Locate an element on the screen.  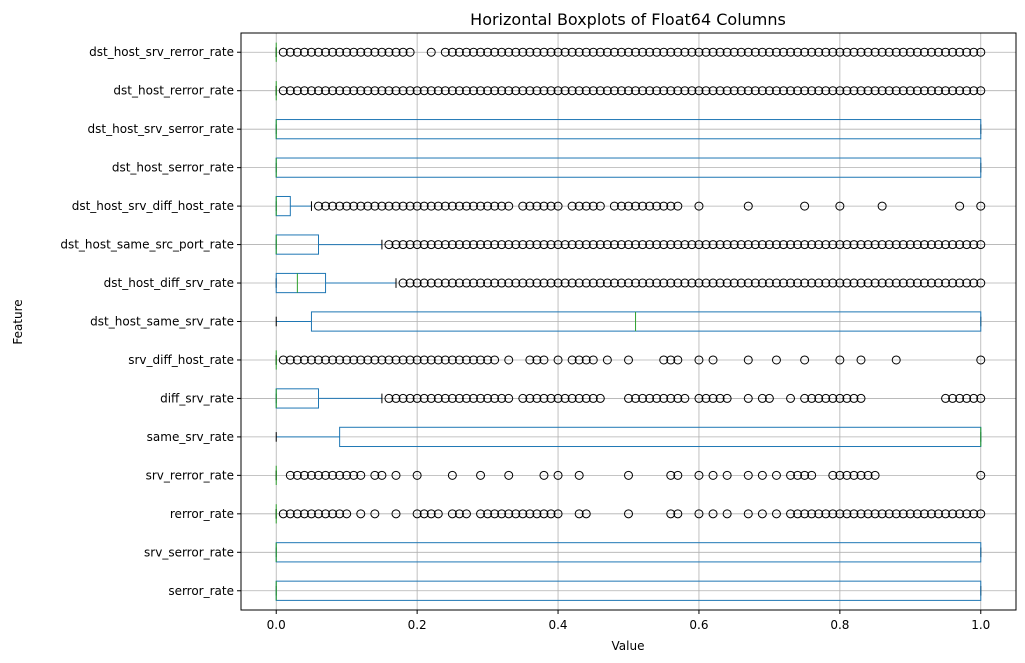
y-tick-label: dst_host_serror_rate is located at coordinates (173, 168).